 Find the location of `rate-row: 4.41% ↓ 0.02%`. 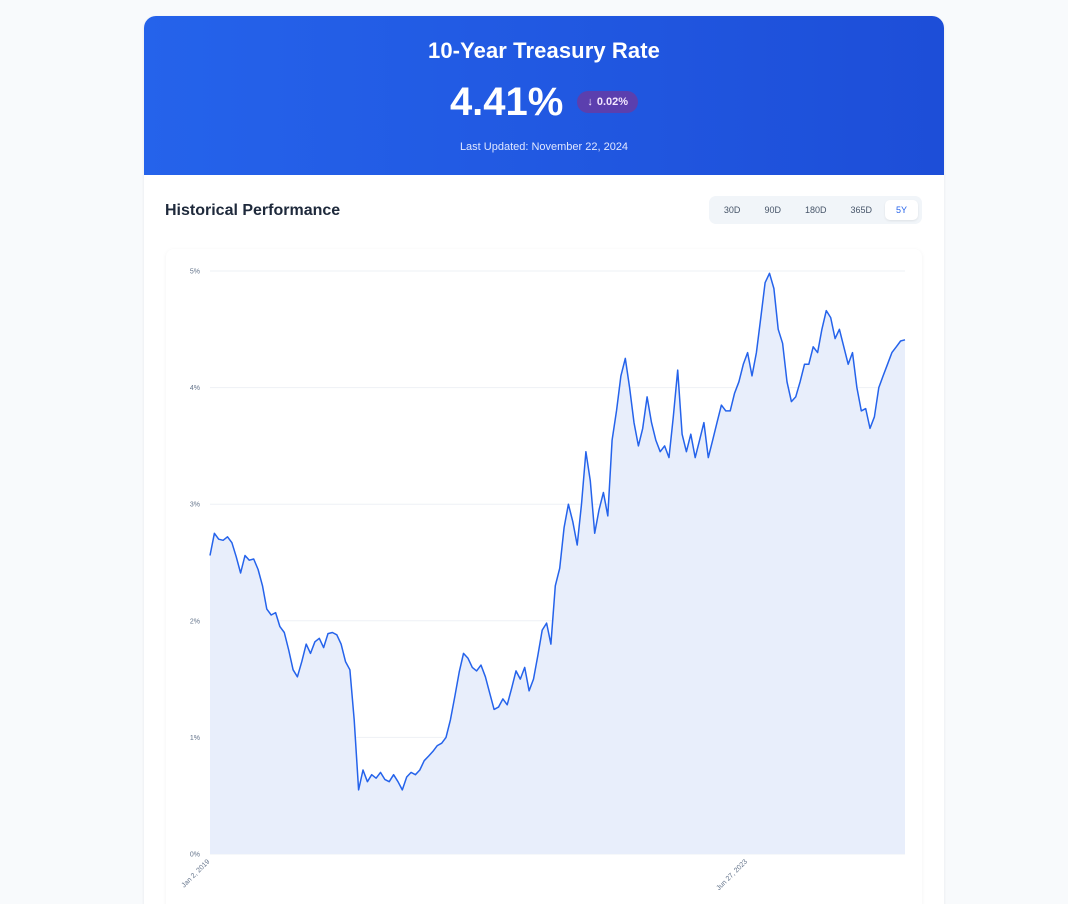

rate-row: 4.41% ↓ 0.02% is located at coordinates (544, 102).